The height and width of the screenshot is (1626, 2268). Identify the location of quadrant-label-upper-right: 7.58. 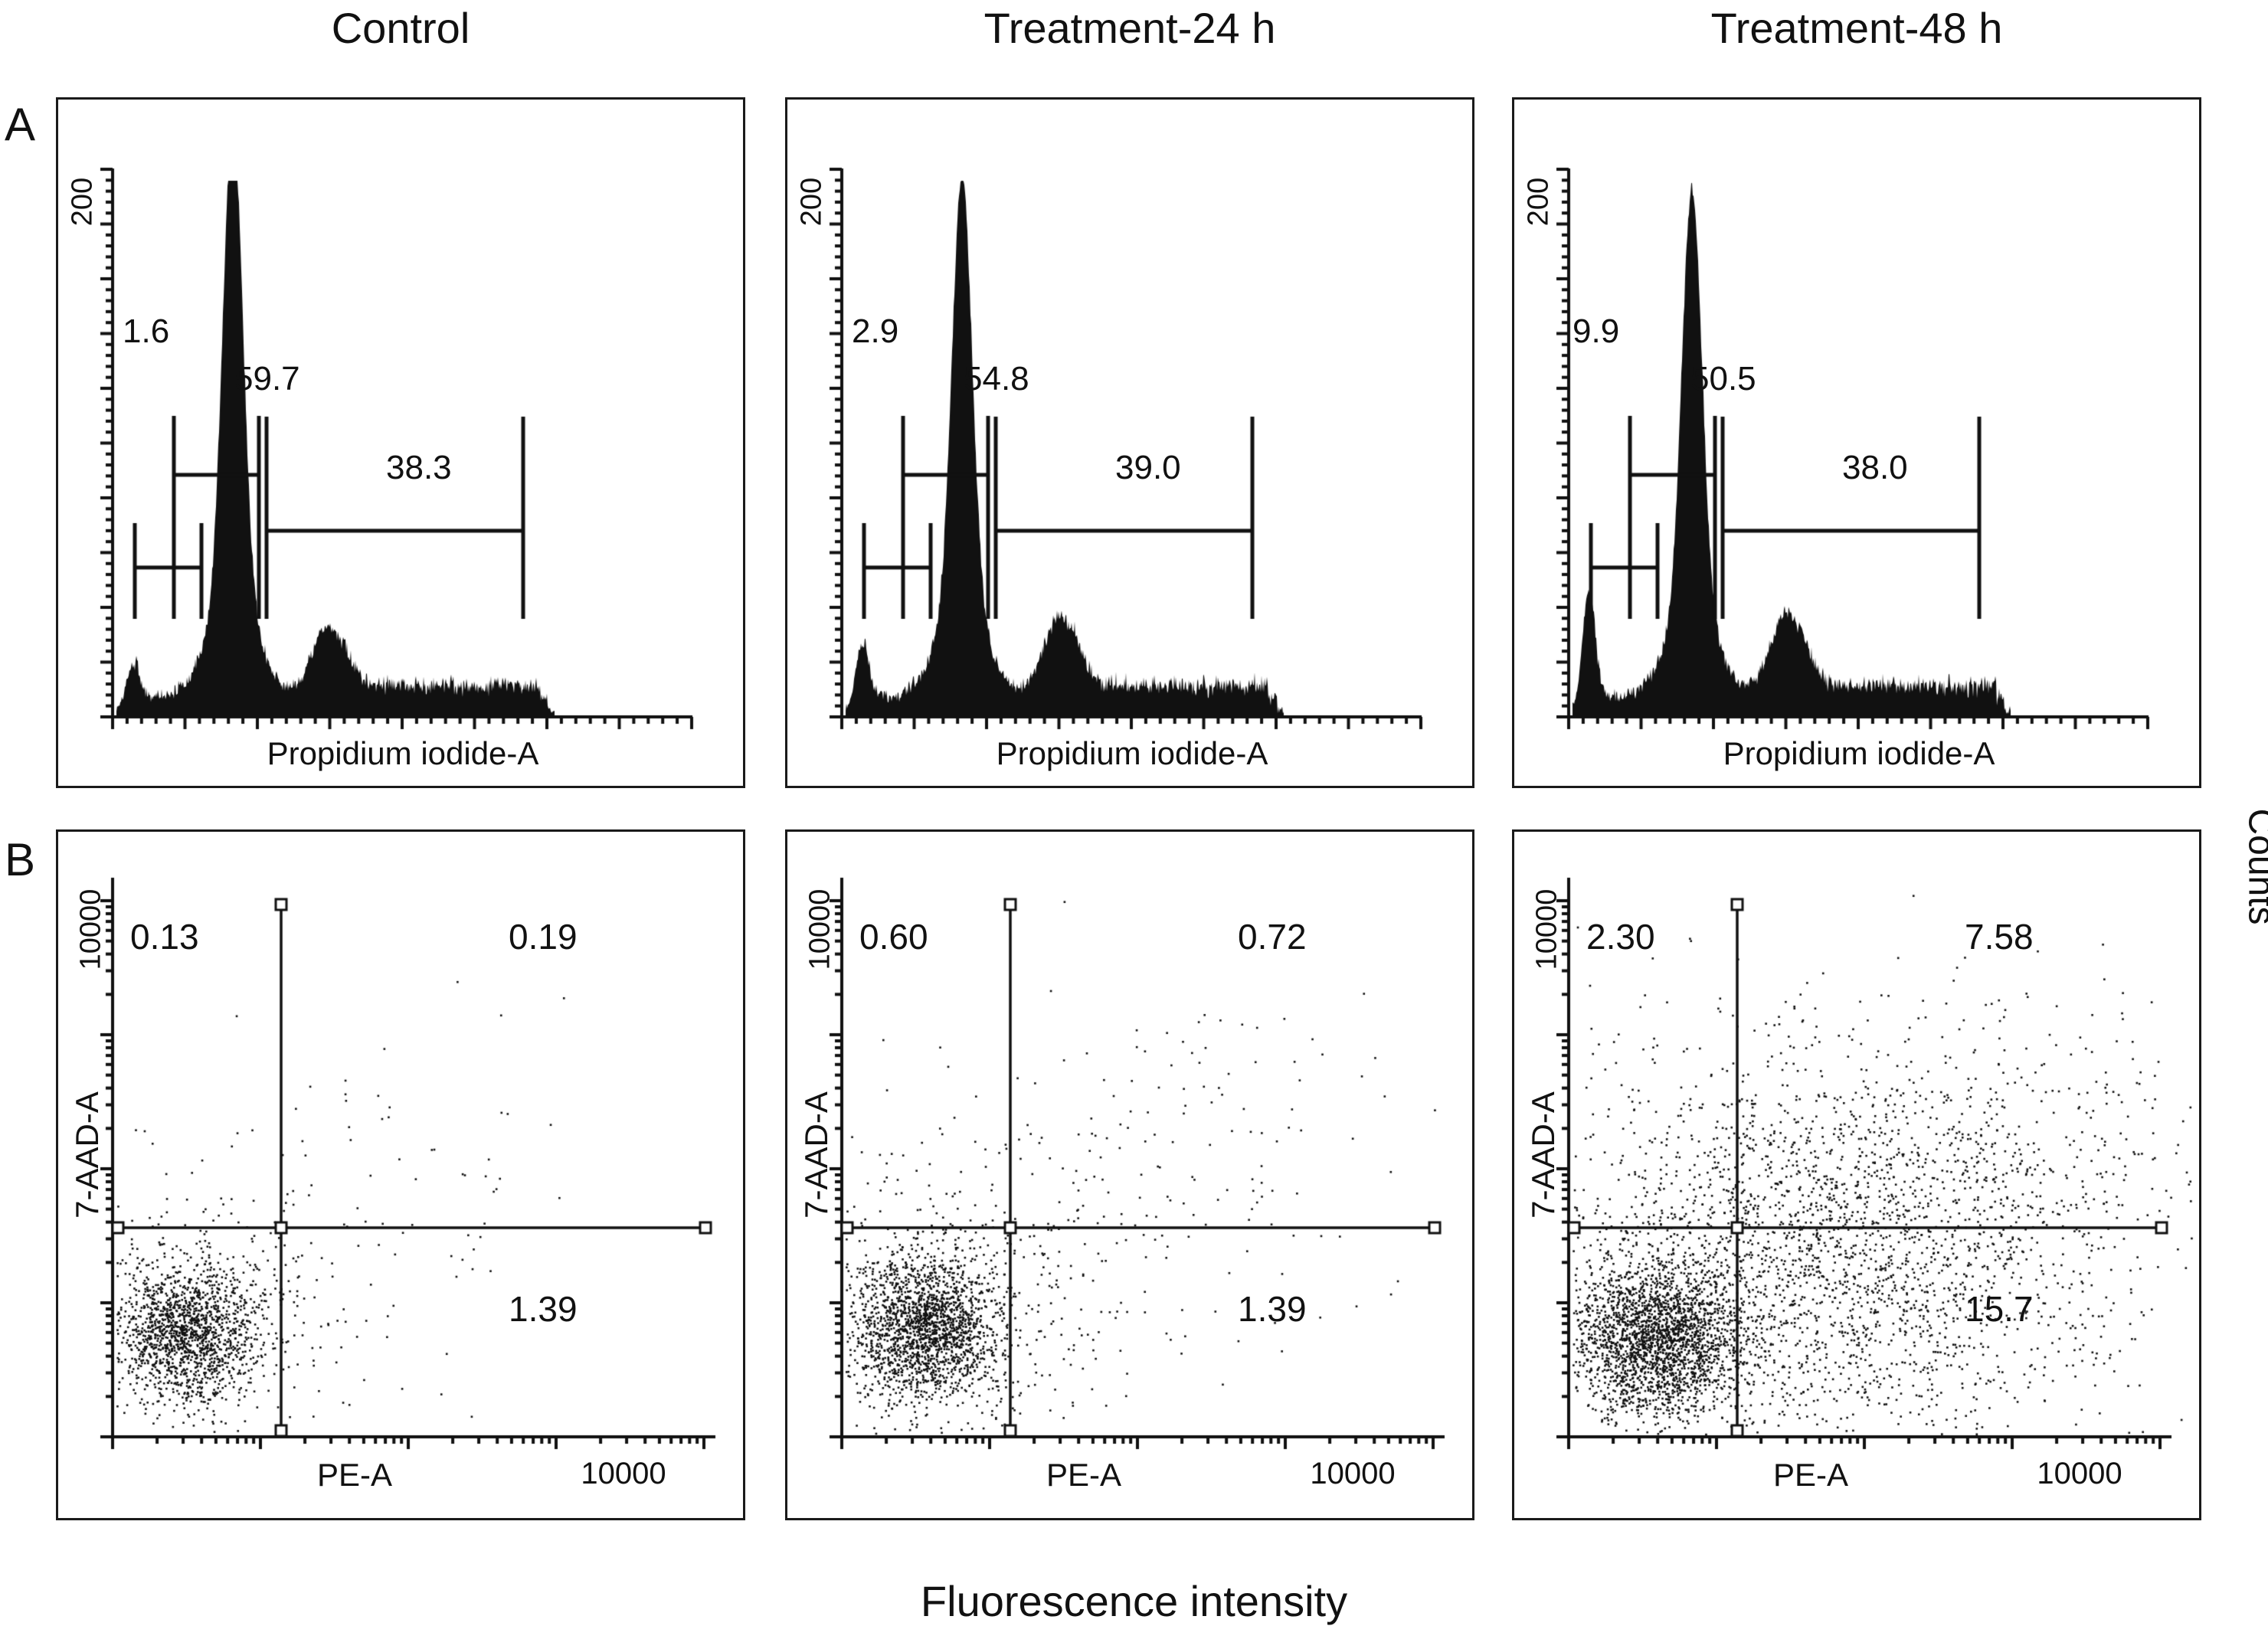
(1999, 937).